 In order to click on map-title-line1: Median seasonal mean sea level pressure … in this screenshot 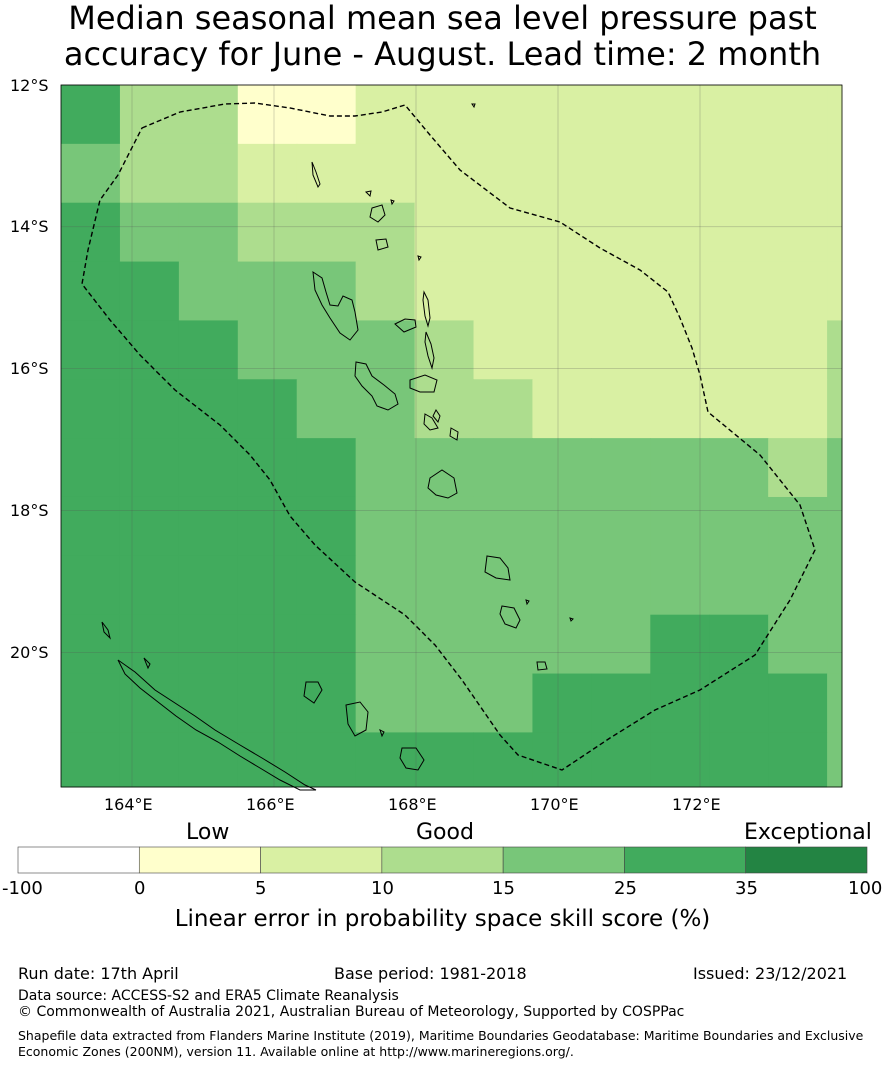, I will do `click(442, 18)`.